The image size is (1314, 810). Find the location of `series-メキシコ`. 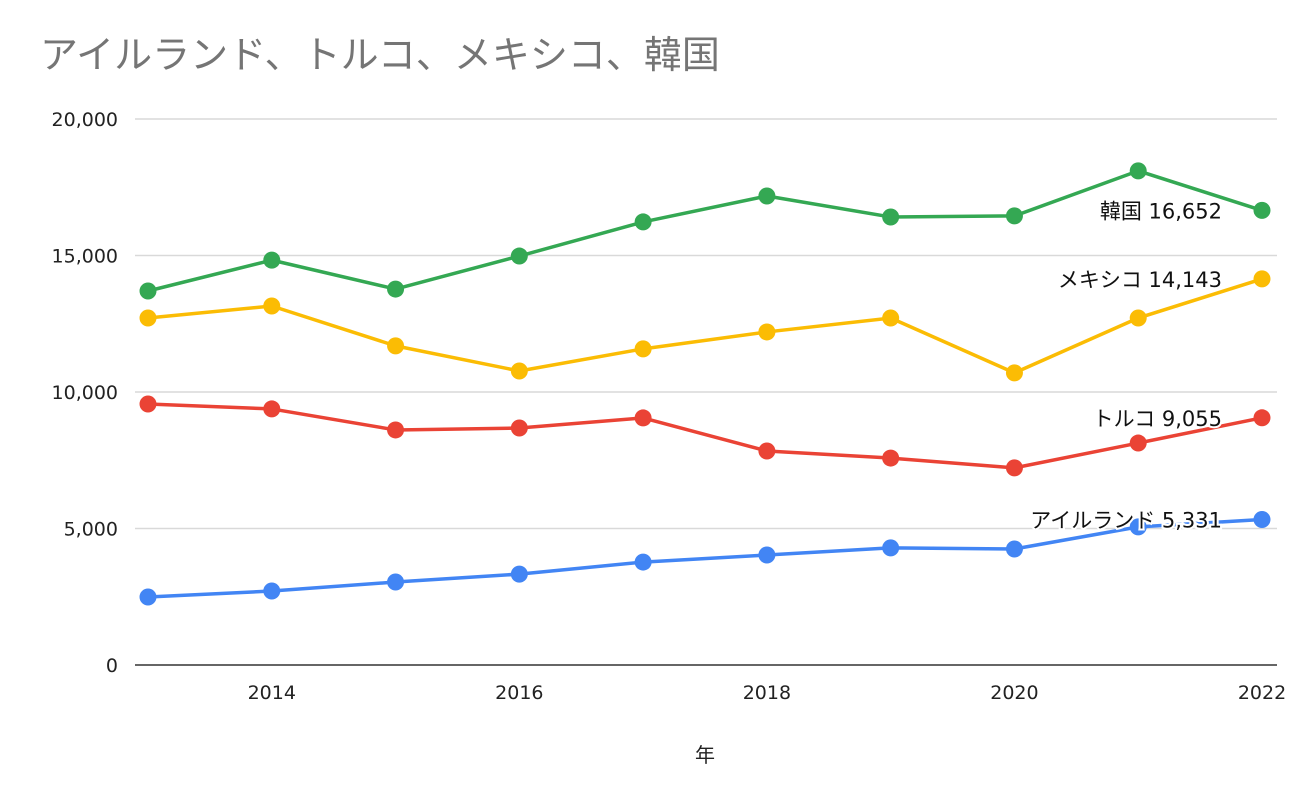

series-メキシコ is located at coordinates (705, 326).